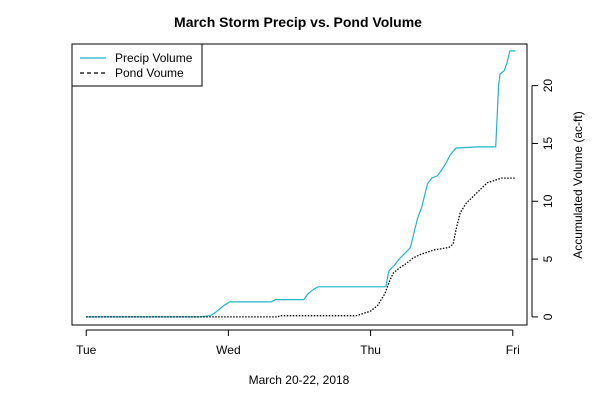 Image resolution: width=600 pixels, height=400 pixels. I want to click on y-tick-label: 20, so click(548, 86).